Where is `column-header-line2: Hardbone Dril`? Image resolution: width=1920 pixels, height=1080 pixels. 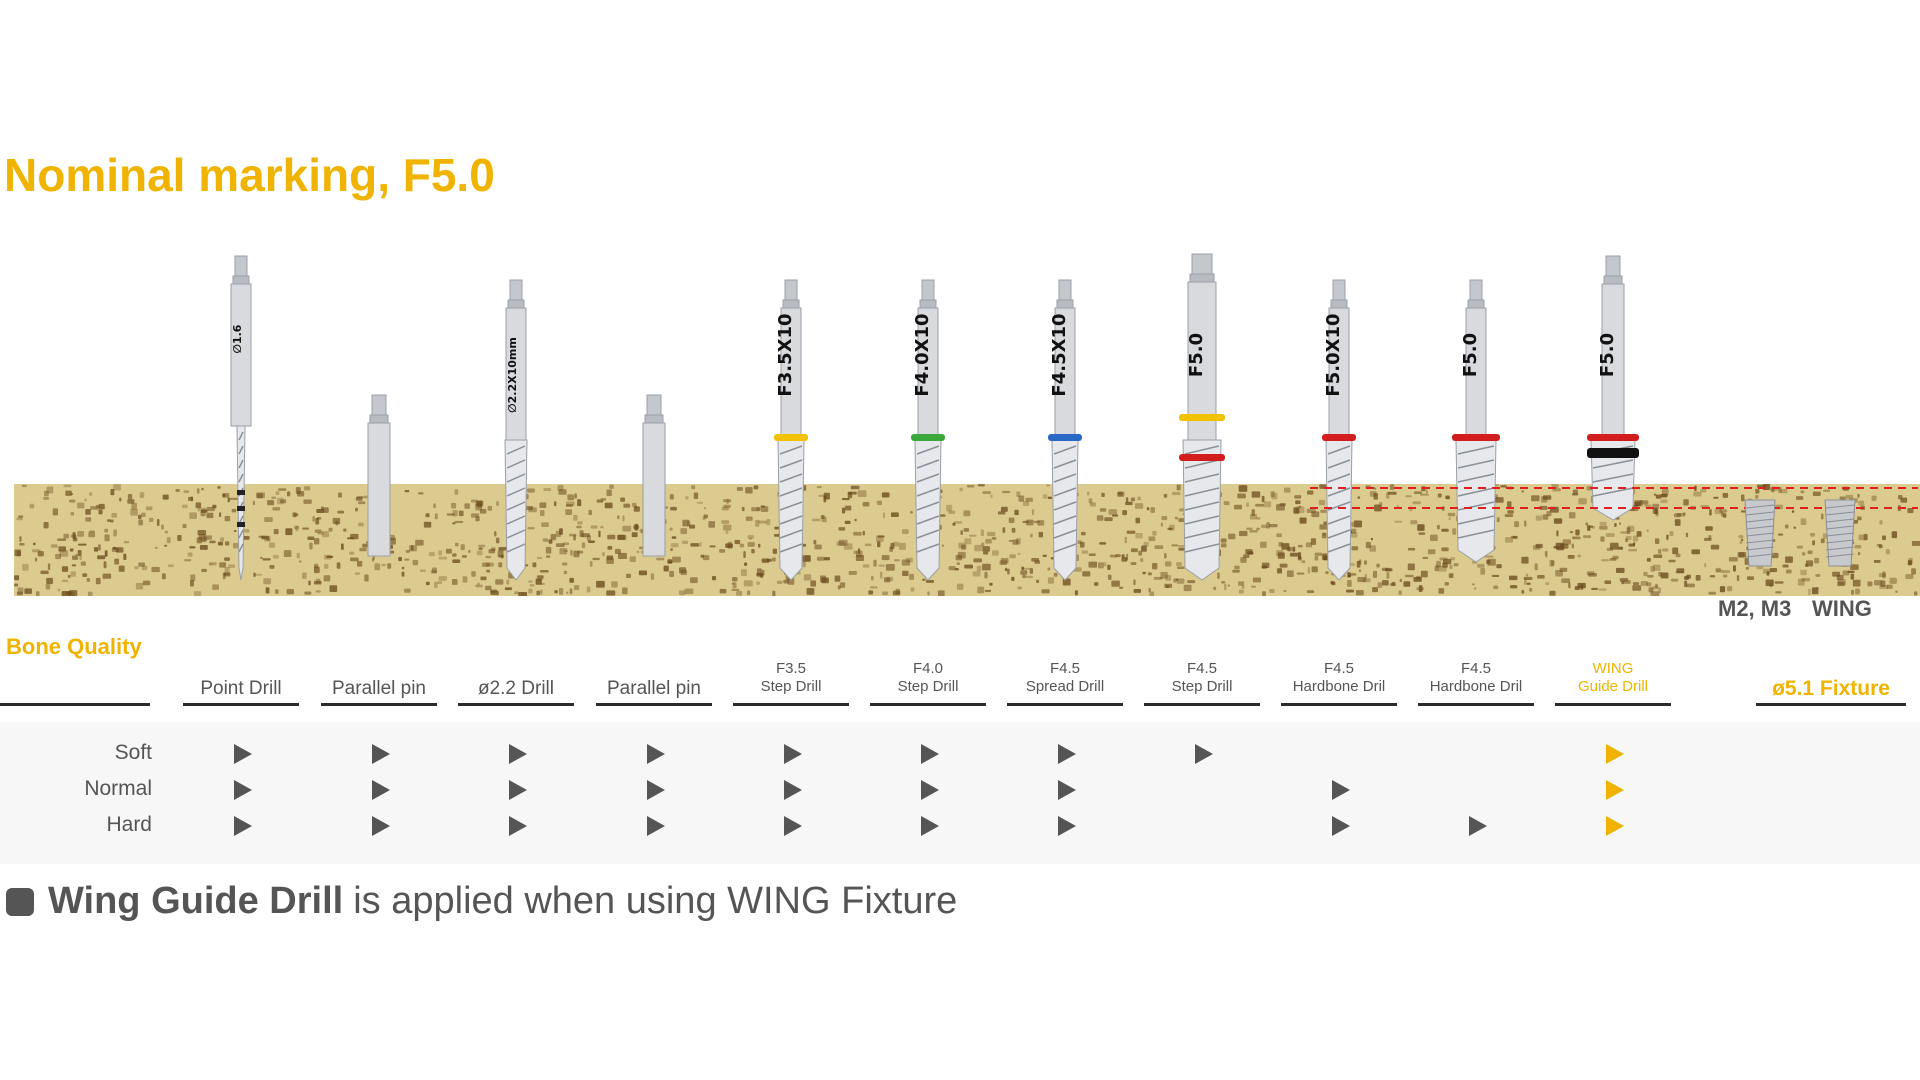
column-header-line2: Hardbone Dril is located at coordinates (1339, 686).